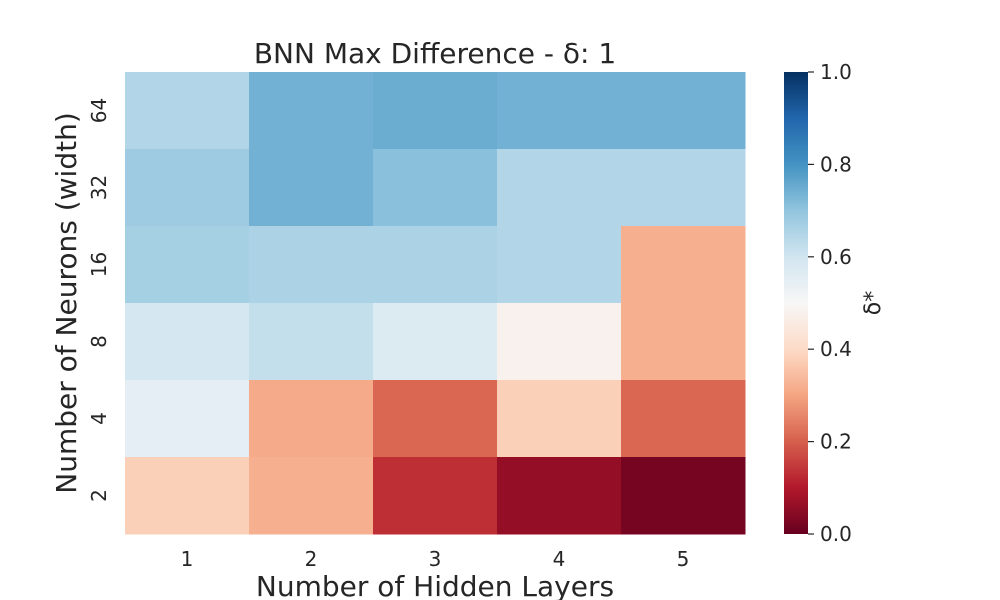 Image resolution: width=1000 pixels, height=600 pixels. What do you see at coordinates (830, 303) in the screenshot?
I see `colorbar-ticks: 0.0 0.2 0.4 0.6 0.8 1.0` at bounding box center [830, 303].